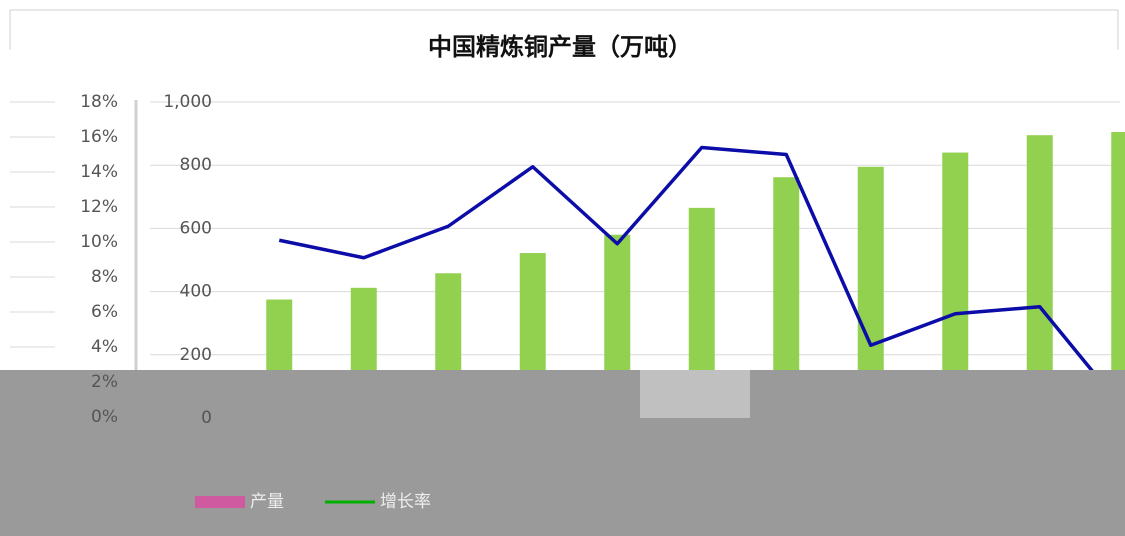 Image resolution: width=1125 pixels, height=536 pixels. What do you see at coordinates (206, 418) in the screenshot?
I see `y-tick-label: 0` at bounding box center [206, 418].